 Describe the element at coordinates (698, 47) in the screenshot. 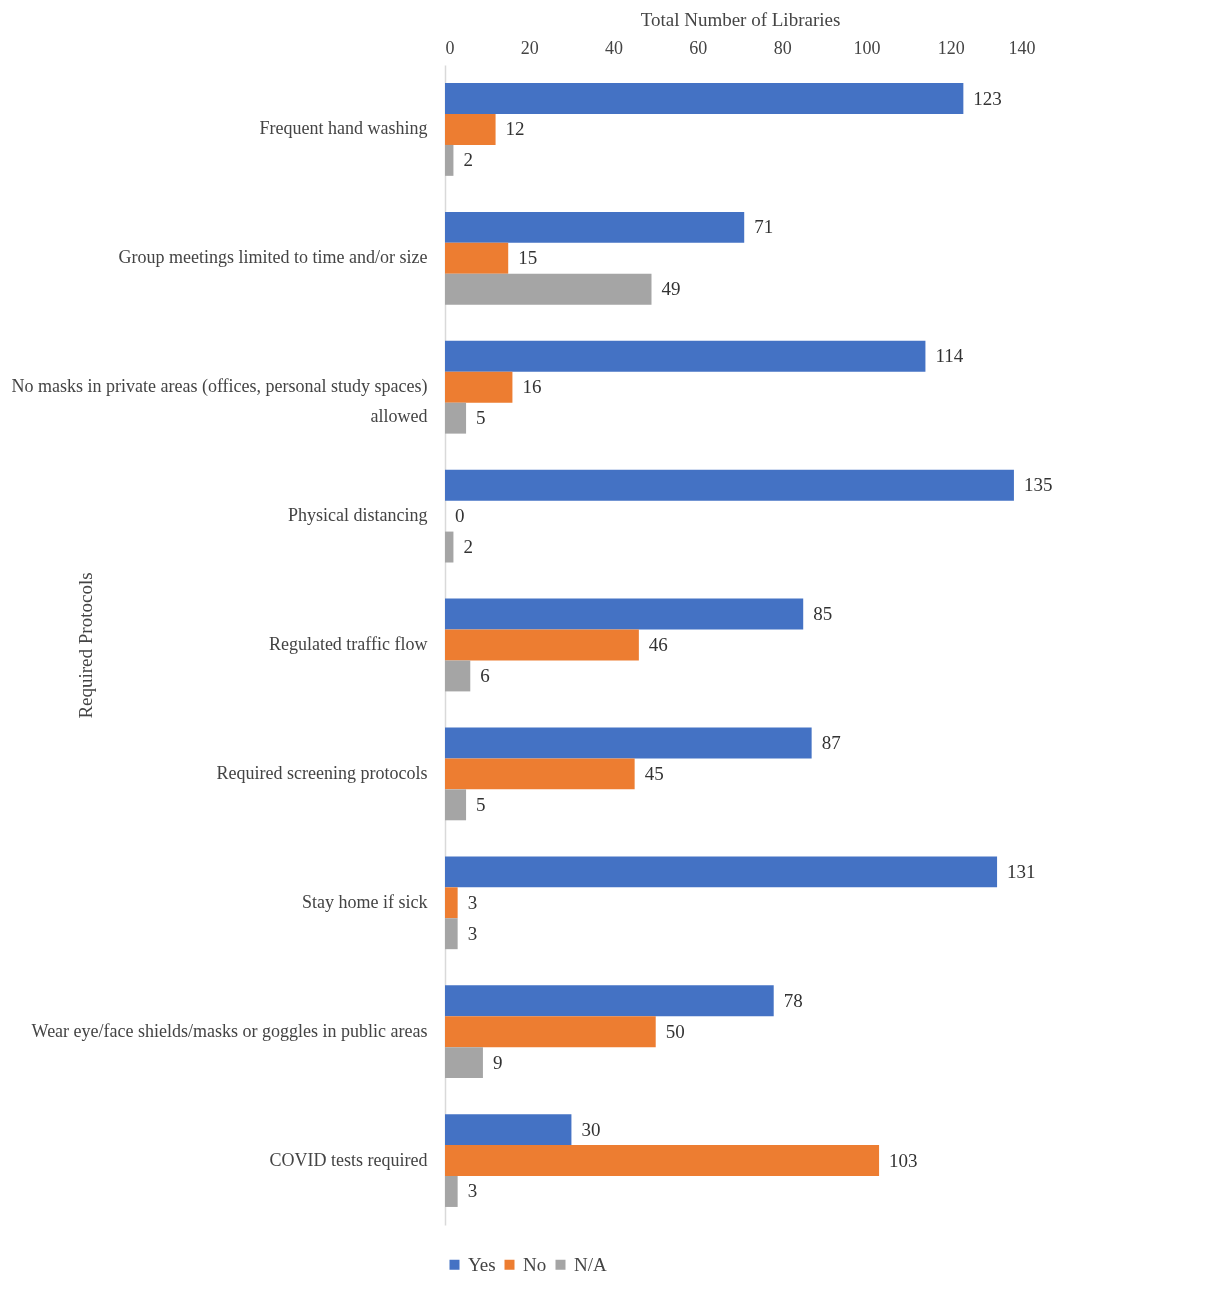

I see `x-tick-label: 60` at that location.